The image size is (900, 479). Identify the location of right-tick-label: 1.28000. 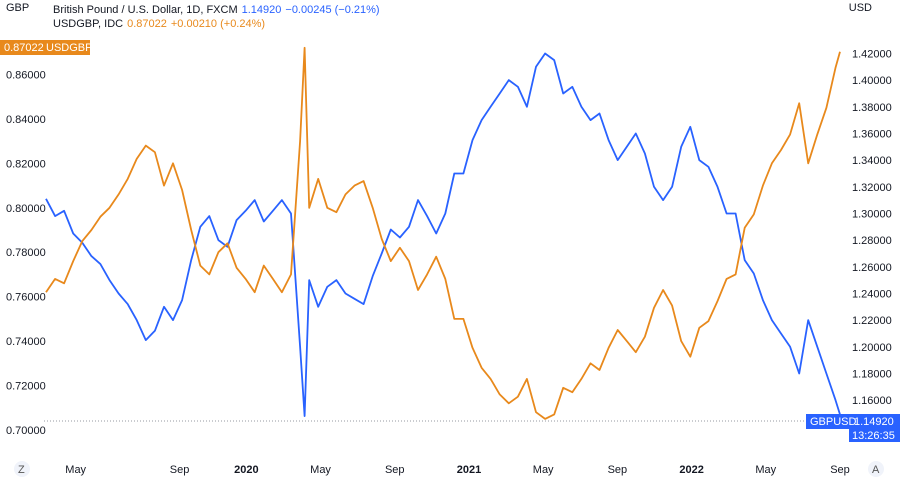
(872, 241).